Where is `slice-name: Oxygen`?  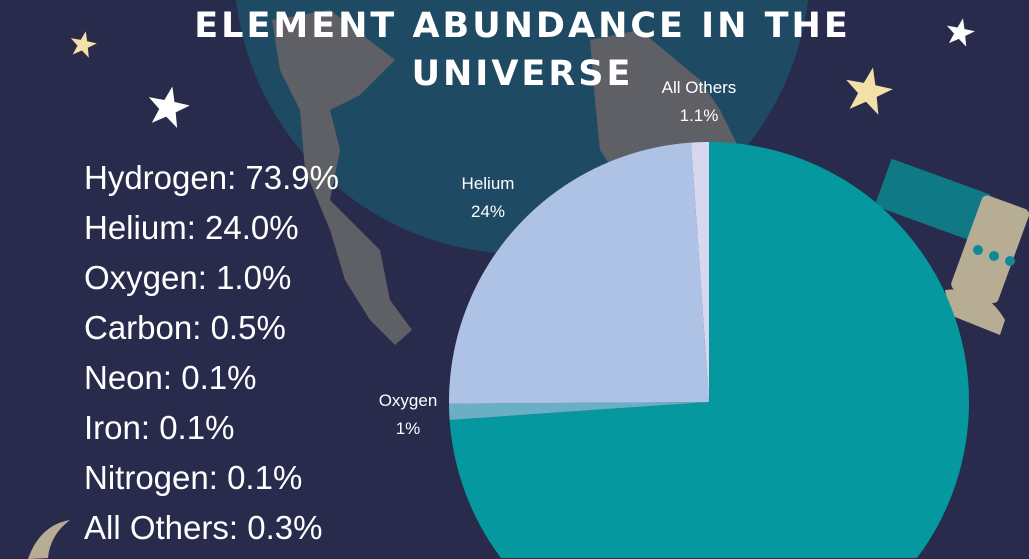 slice-name: Oxygen is located at coordinates (408, 400).